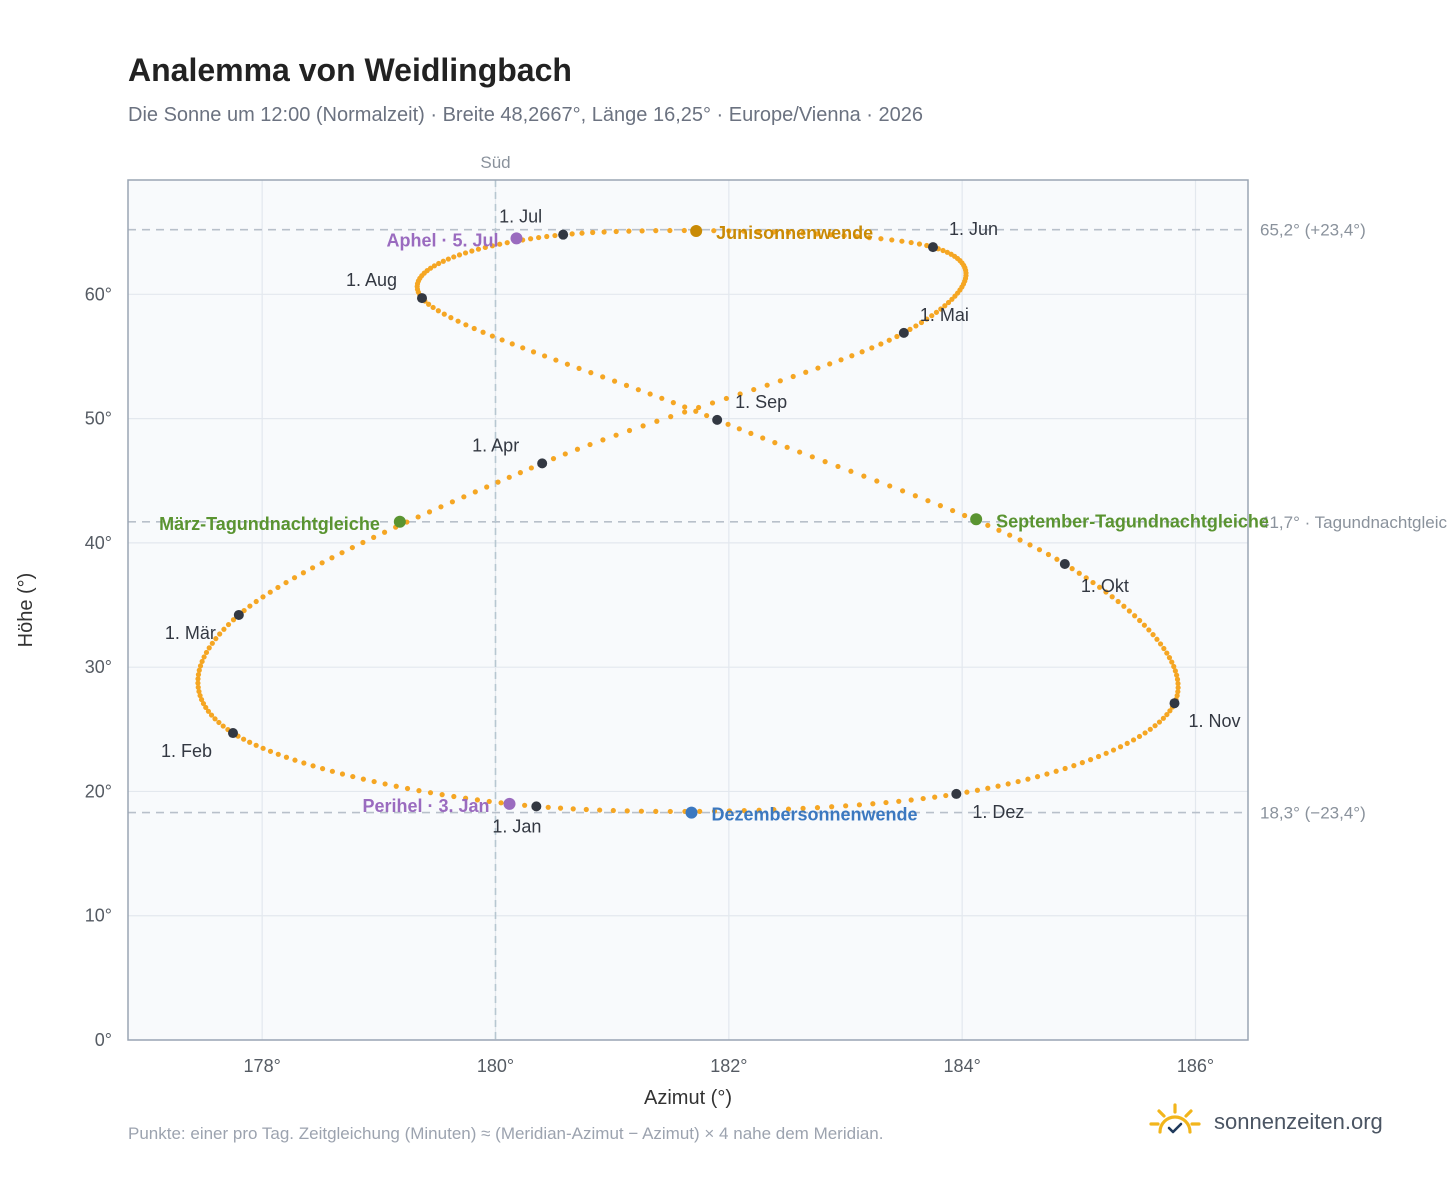 This screenshot has width=1448, height=1188. I want to click on month-label: 1. Feb, so click(186, 751).